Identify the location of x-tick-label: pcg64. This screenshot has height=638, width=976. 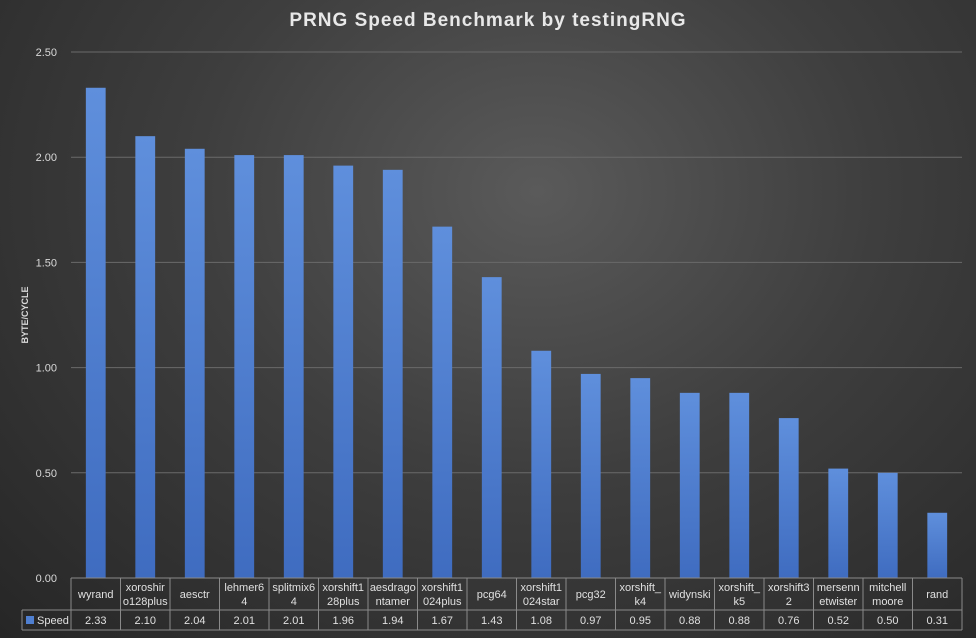
(492, 595).